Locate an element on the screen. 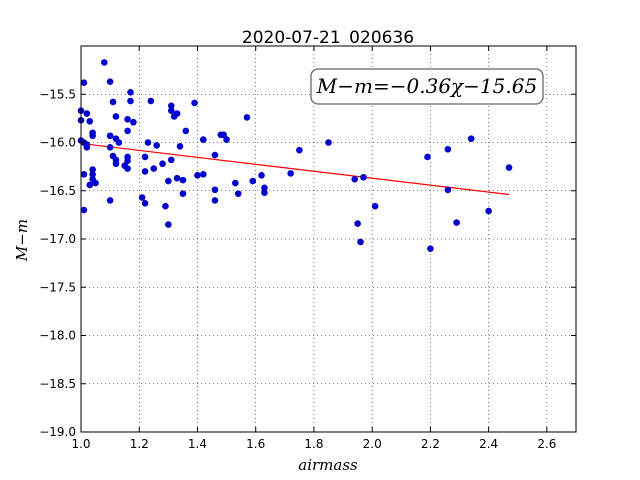 This screenshot has width=640, height=480. x-tick-label: 1.0 is located at coordinates (80, 444).